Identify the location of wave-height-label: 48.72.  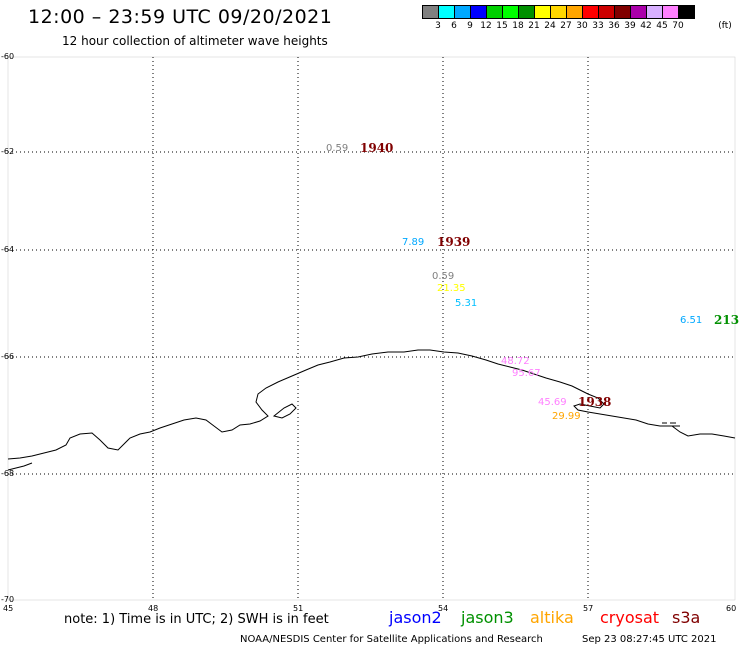
(515, 361).